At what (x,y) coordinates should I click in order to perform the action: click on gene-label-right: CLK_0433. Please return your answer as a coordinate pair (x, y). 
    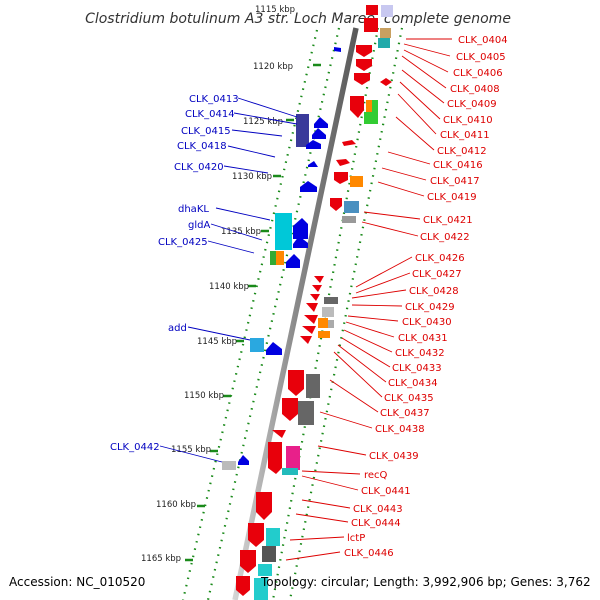
    Looking at the image, I should click on (417, 368).